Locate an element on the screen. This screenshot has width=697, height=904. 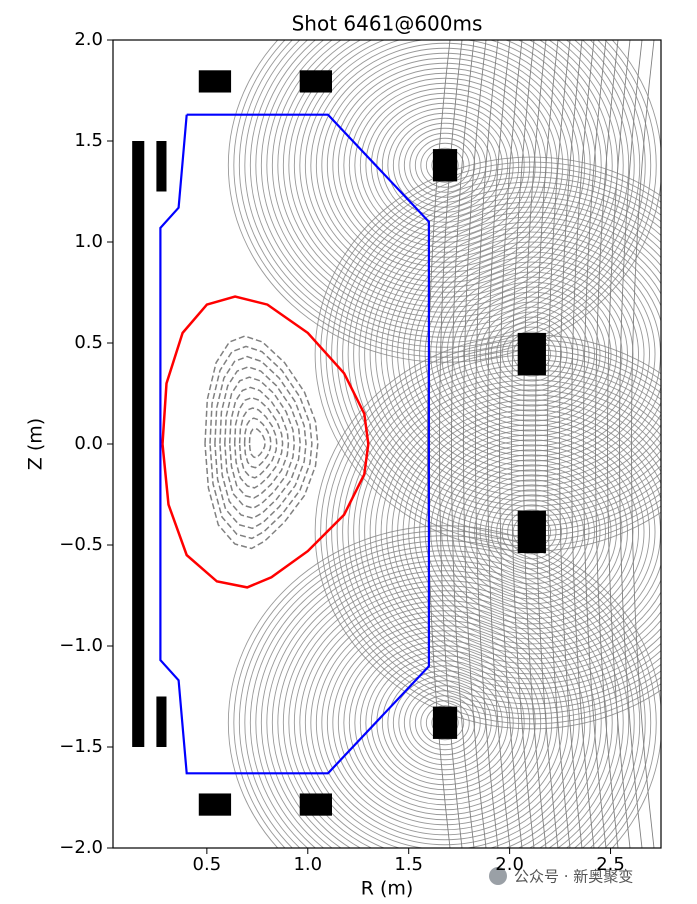
x-tick-label: 2.5 is located at coordinates (610, 864).